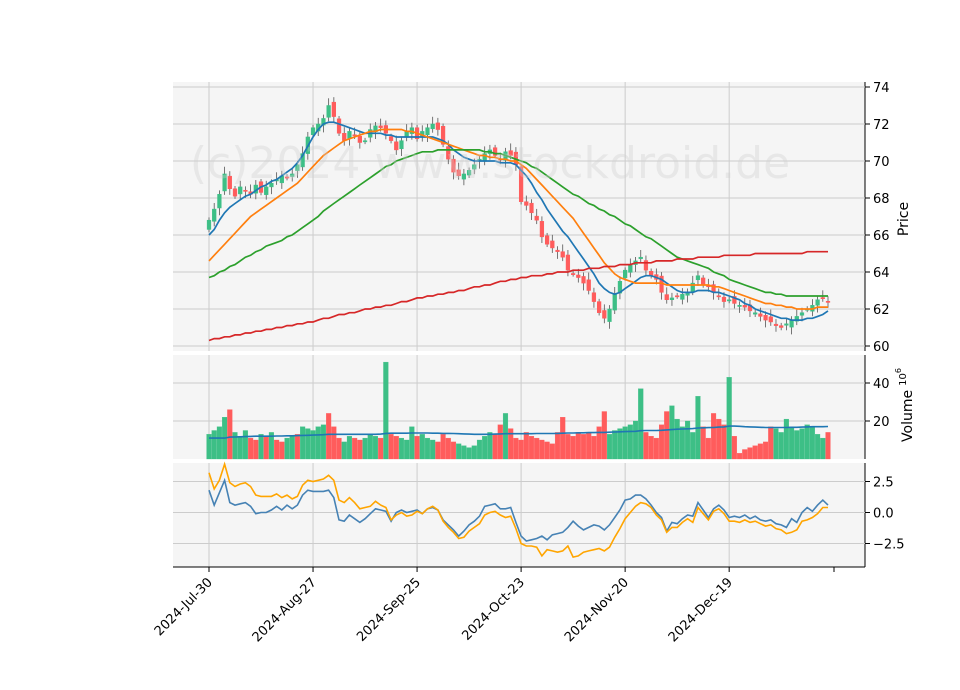  I want to click on price-tick-label-62: 62, so click(881, 310).